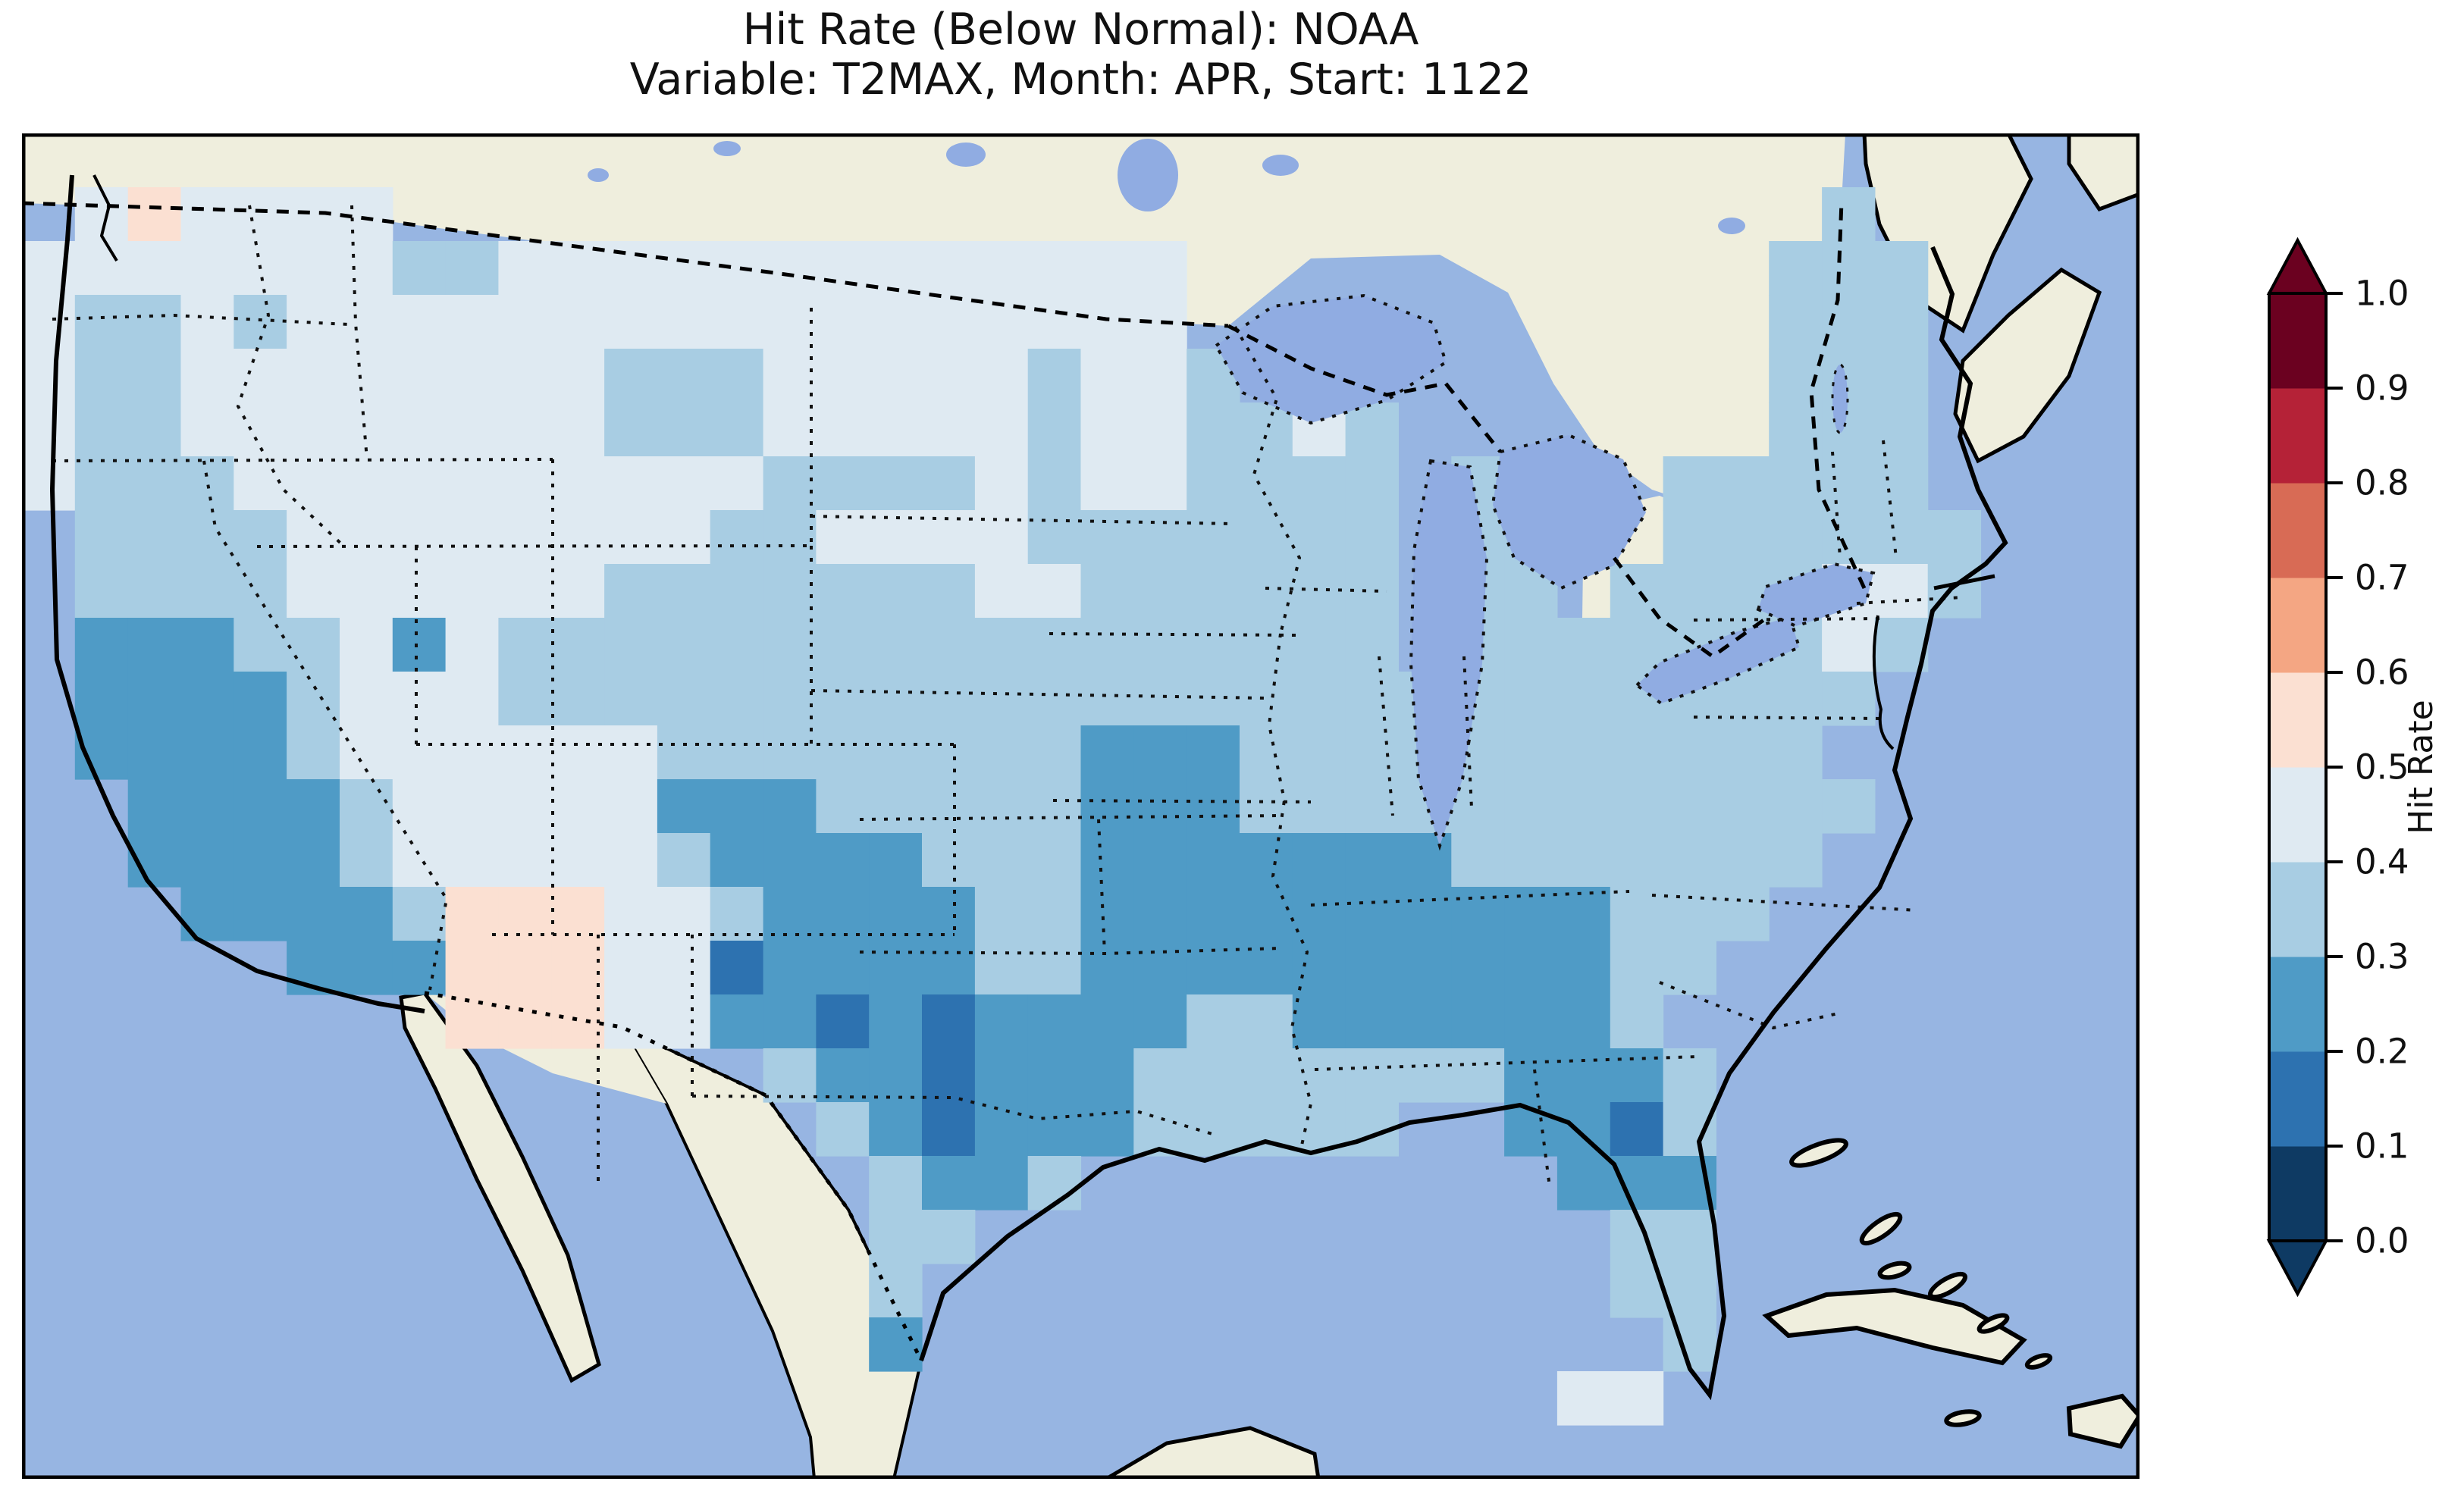  What do you see at coordinates (2297, 265) in the screenshot?
I see `colorbar-extend-max-arrow` at bounding box center [2297, 265].